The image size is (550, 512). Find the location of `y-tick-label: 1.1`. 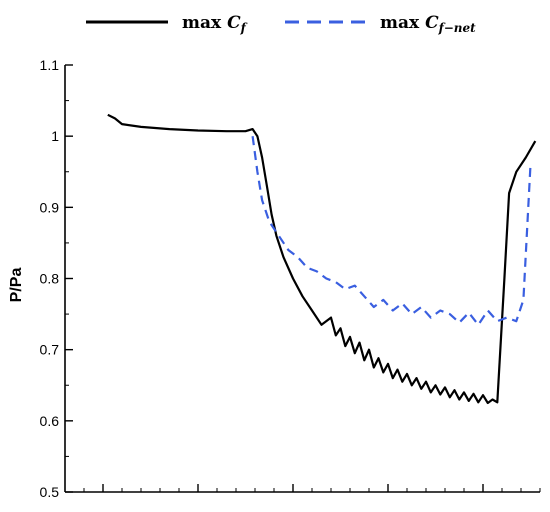

y-tick-label: 1.1 is located at coordinates (50, 65).